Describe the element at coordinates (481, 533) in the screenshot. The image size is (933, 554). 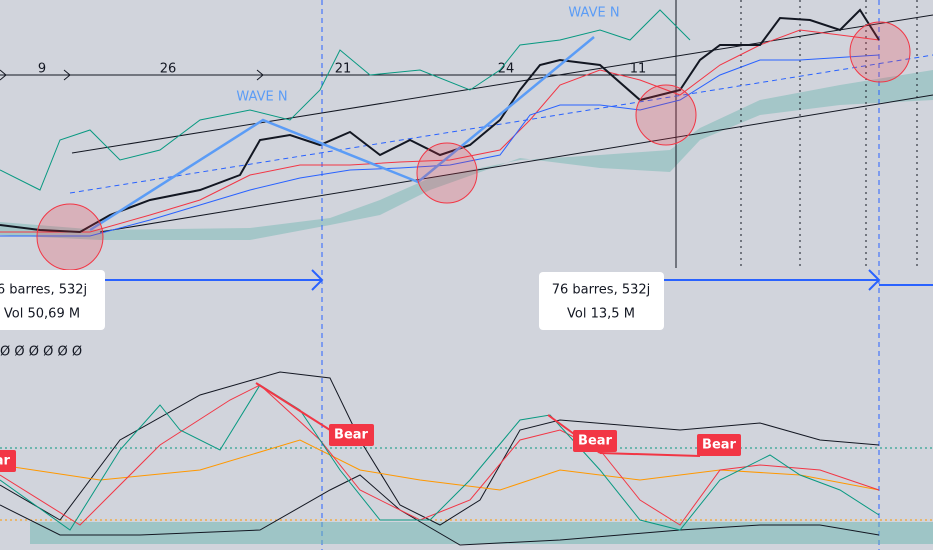
I see `oversold-zone` at that location.